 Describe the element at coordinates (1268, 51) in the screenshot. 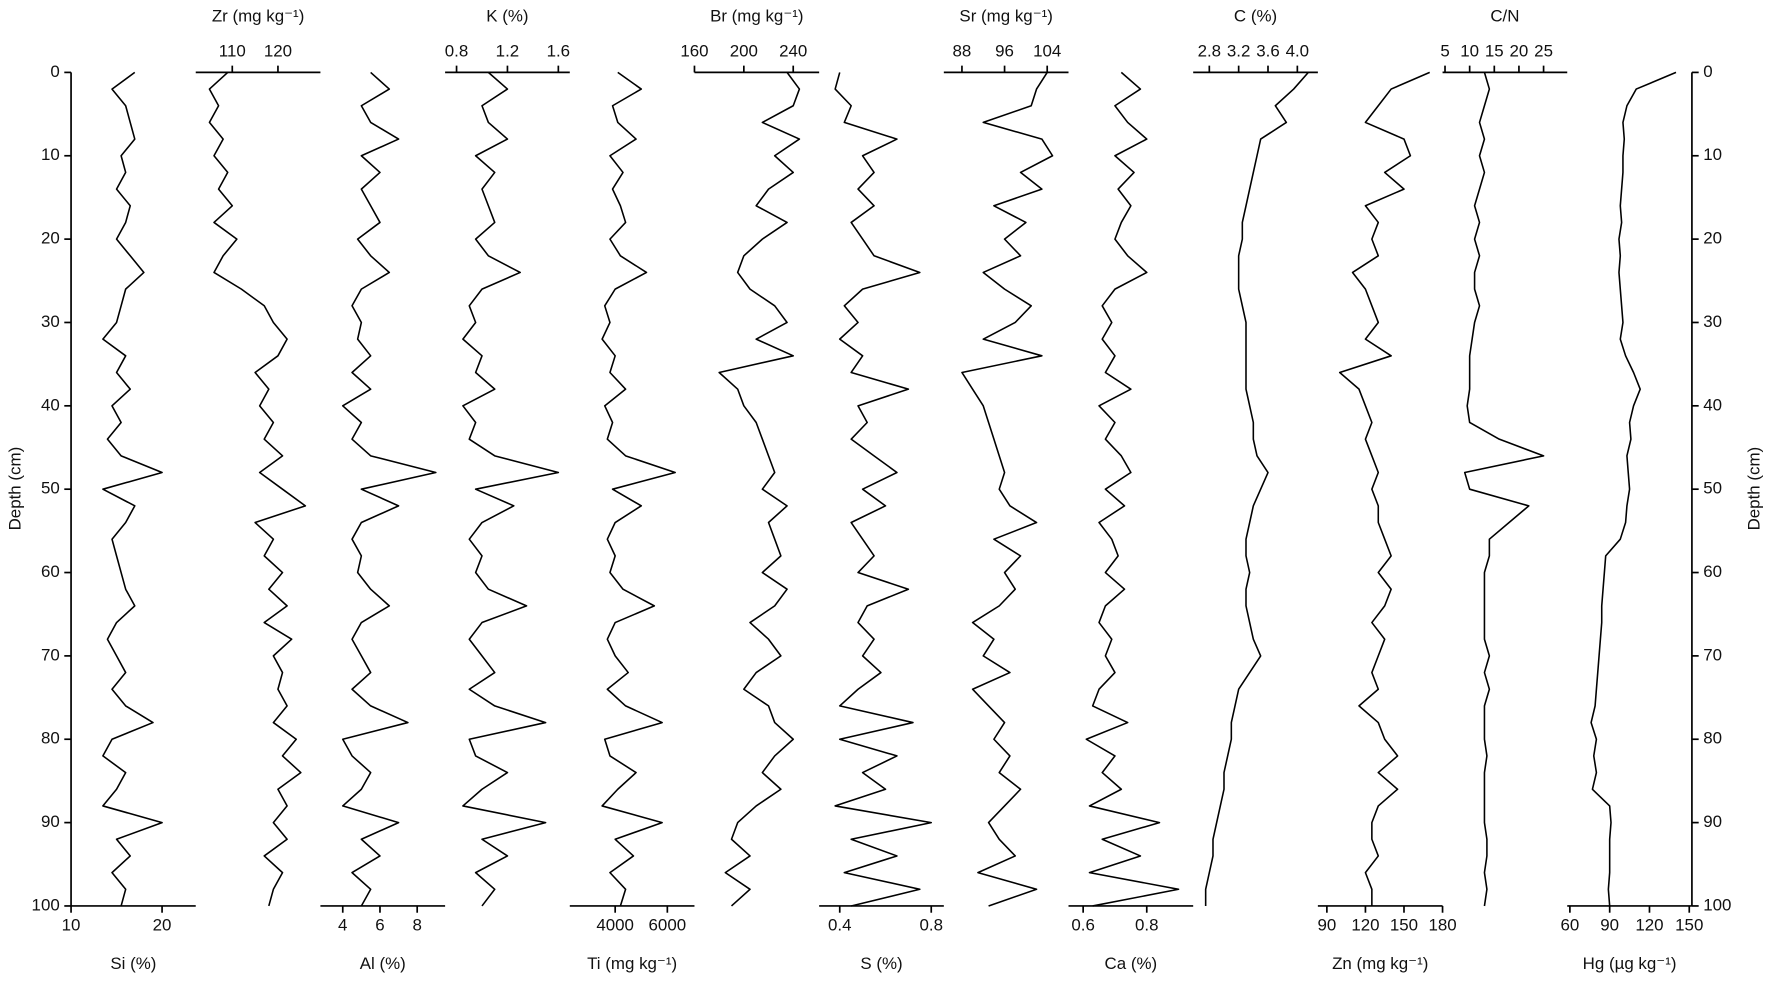

I see `x-tick-label: 3.6` at that location.